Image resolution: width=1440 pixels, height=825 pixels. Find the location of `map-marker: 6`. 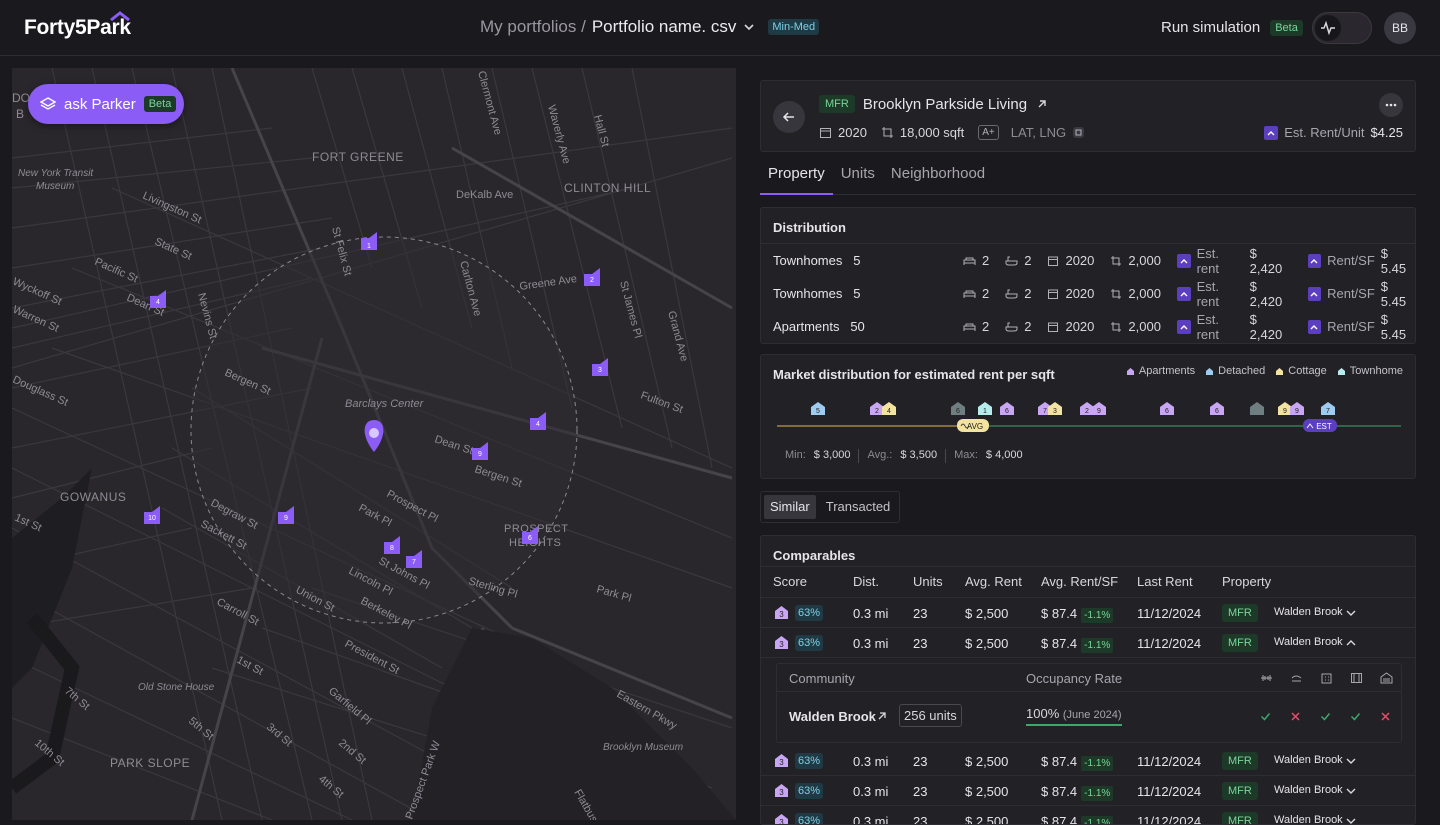

map-marker: 6 is located at coordinates (530, 535).